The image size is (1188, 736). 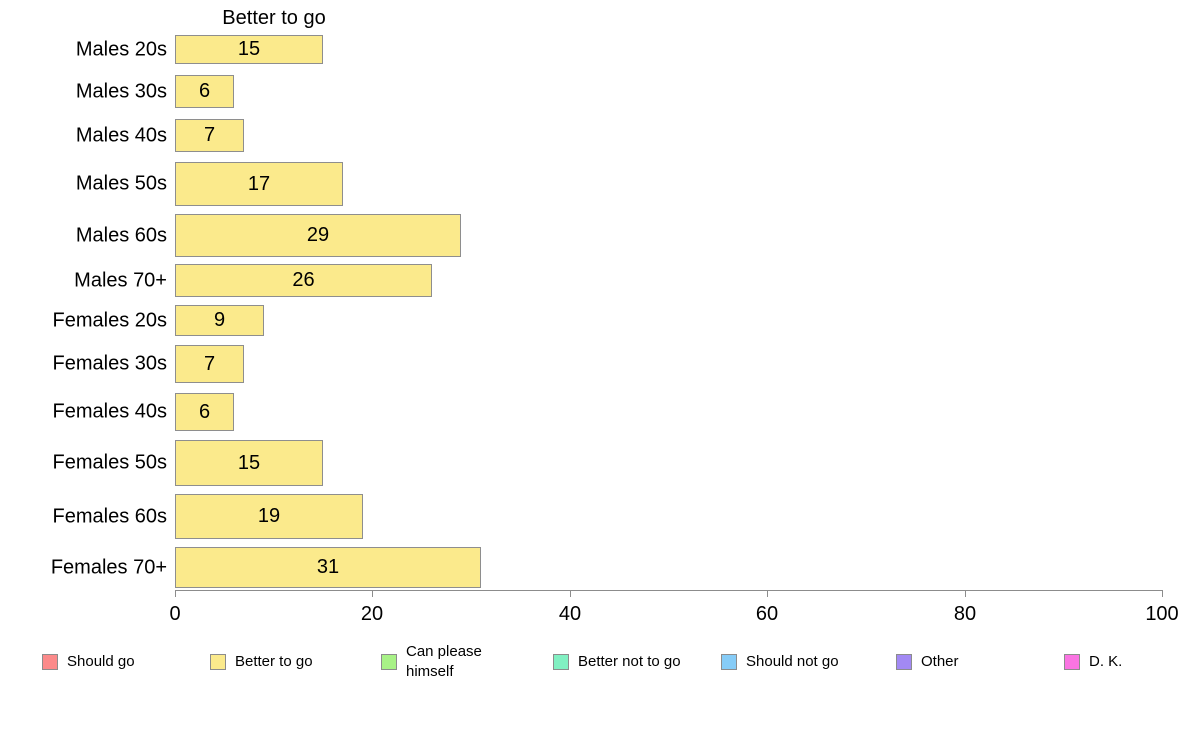 I want to click on legend-item: Better to go, so click(x=261, y=662).